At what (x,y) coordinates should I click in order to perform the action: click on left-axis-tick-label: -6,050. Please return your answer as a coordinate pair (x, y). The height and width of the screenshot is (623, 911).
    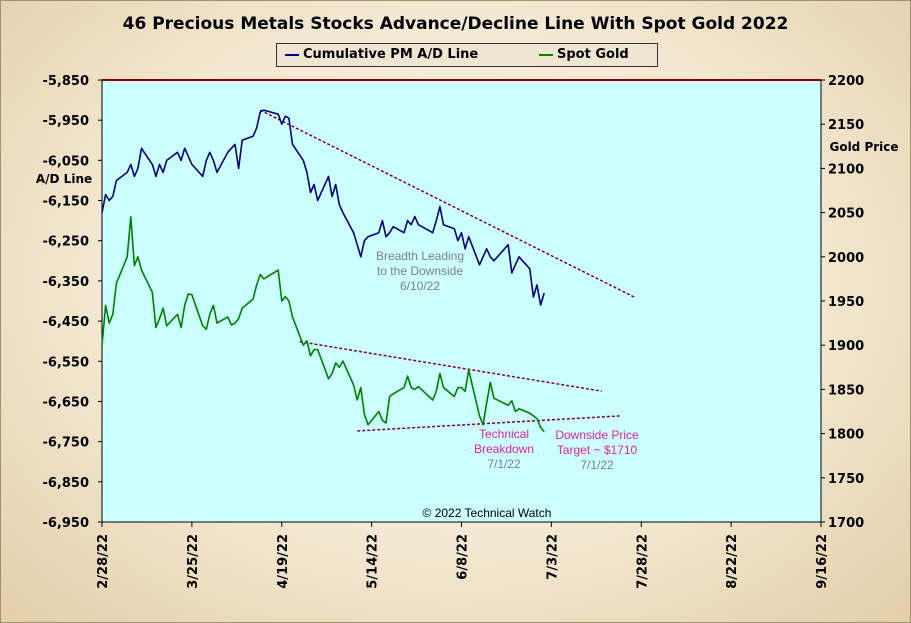
    Looking at the image, I should click on (65, 161).